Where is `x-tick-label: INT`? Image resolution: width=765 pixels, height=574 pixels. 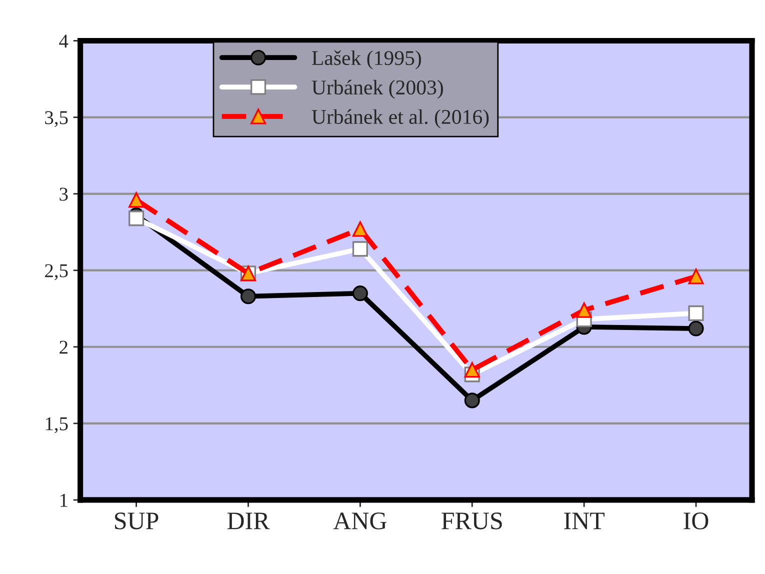 x-tick-label: INT is located at coordinates (584, 521).